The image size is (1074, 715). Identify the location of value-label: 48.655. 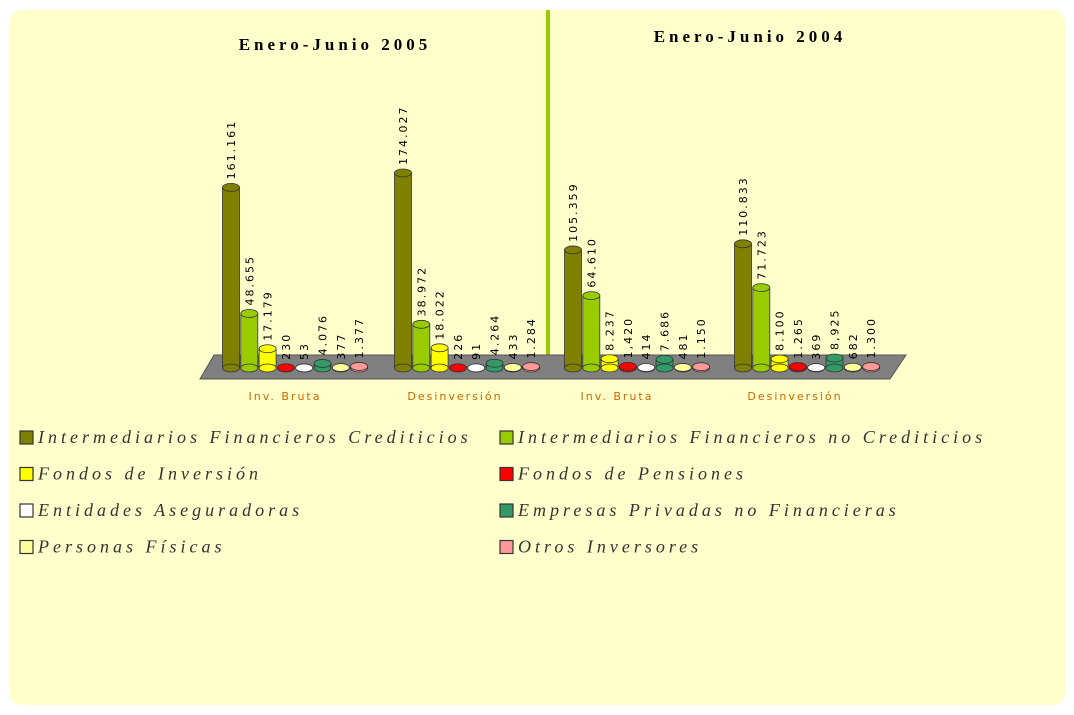
(249, 280).